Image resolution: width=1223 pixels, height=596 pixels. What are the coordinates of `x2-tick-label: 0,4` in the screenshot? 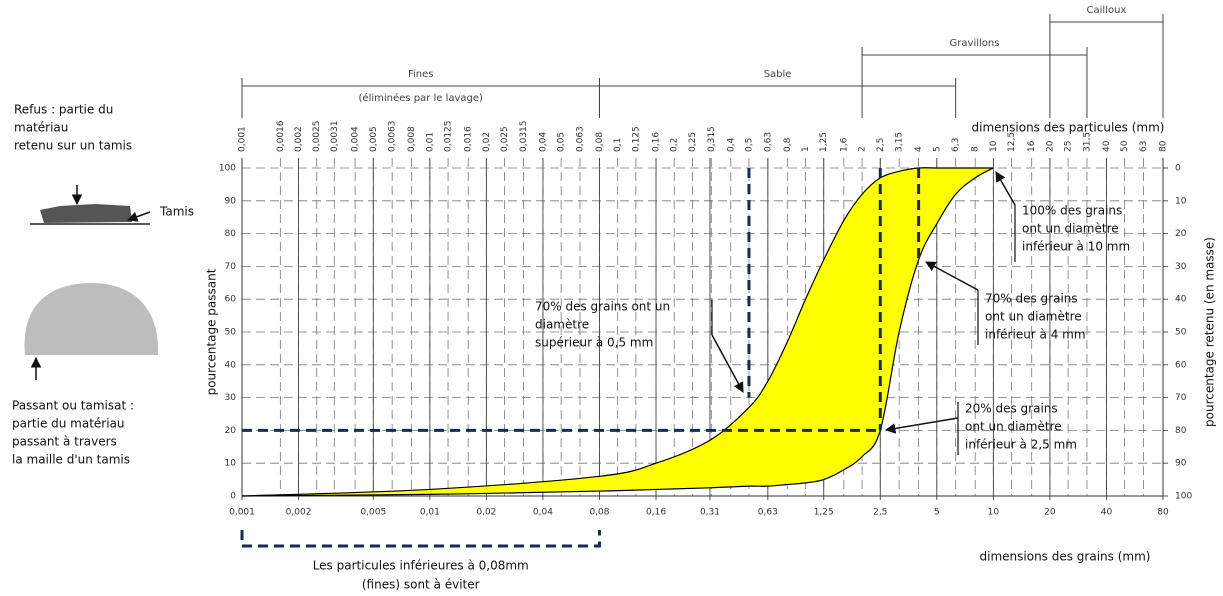 It's located at (731, 144).